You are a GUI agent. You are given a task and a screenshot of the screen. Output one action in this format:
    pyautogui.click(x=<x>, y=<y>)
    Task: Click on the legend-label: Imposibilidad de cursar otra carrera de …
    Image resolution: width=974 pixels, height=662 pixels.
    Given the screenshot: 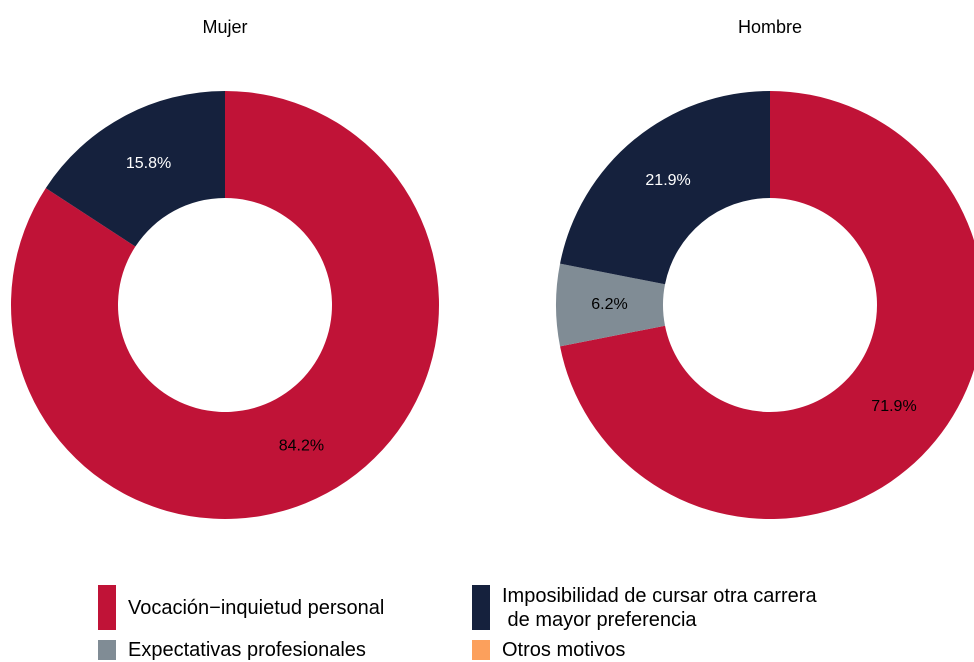 What is the action you would take?
    pyautogui.click(x=659, y=607)
    